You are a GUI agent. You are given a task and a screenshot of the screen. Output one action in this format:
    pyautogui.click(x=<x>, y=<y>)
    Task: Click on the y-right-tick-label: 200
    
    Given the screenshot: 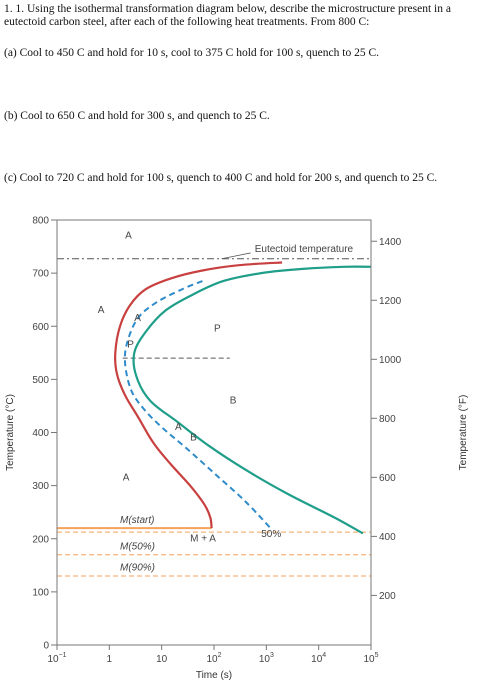 What is the action you would take?
    pyautogui.click(x=387, y=596)
    